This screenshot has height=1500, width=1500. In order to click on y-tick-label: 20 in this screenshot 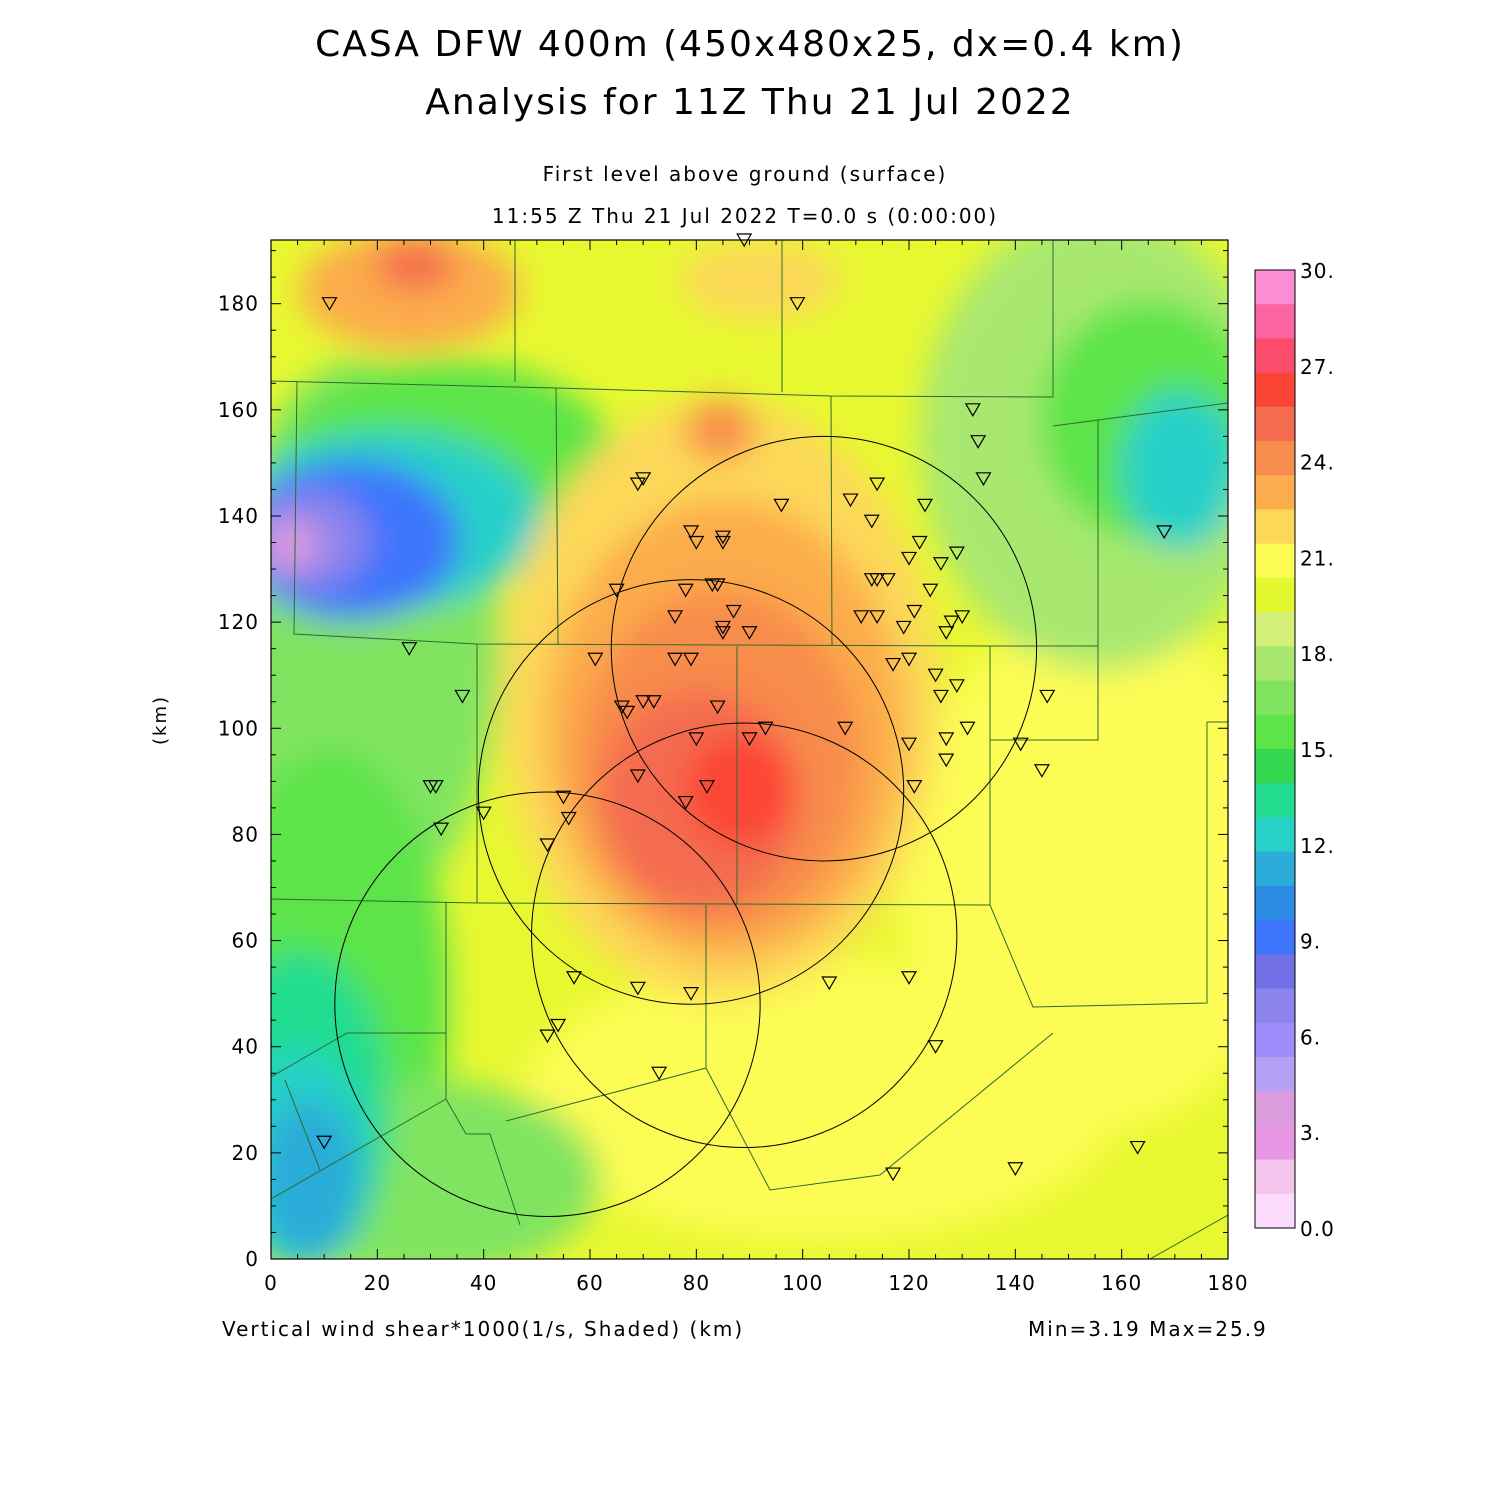, I will do `click(245, 1153)`.